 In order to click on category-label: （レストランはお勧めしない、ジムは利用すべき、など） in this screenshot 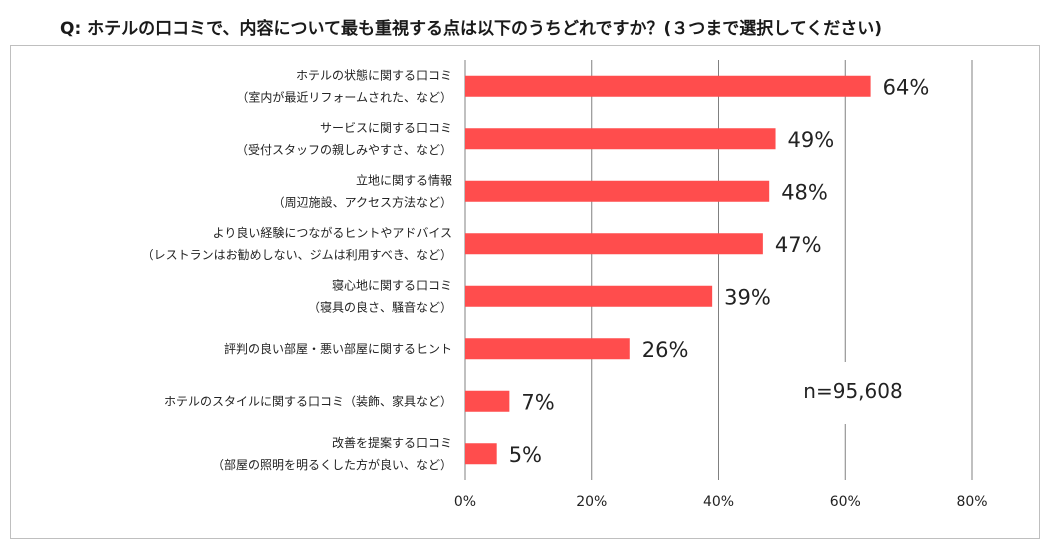, I will do `click(297, 255)`.